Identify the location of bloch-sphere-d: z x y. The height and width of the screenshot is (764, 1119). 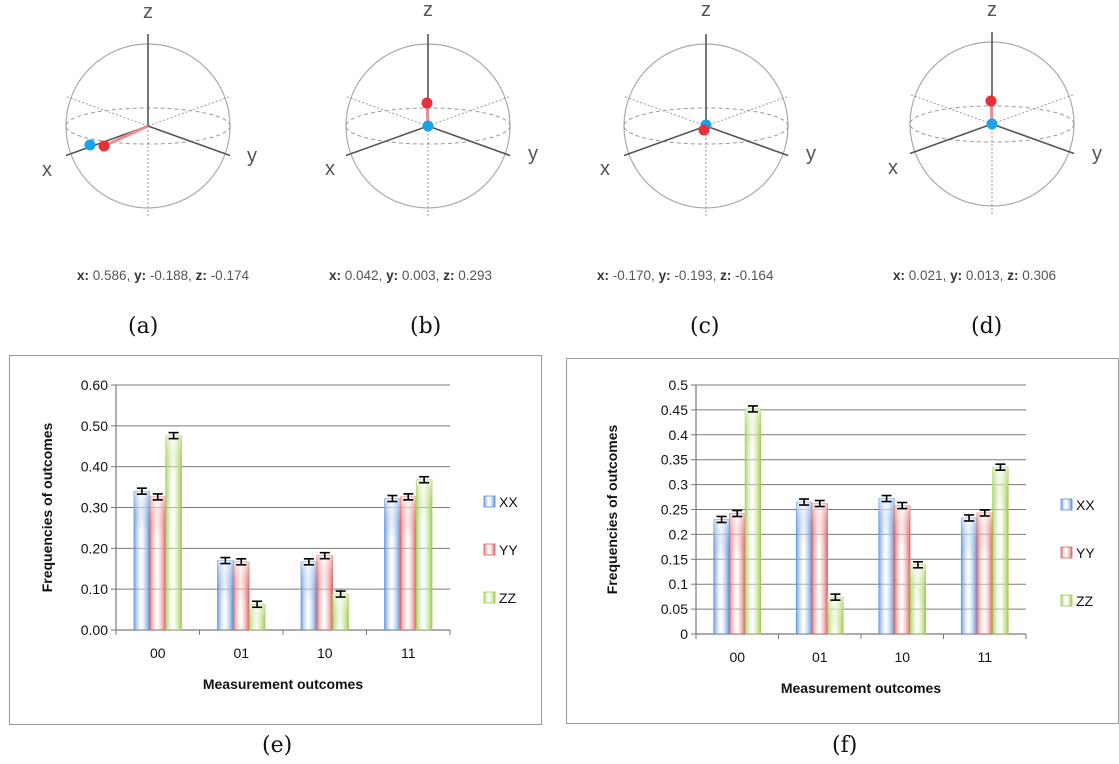
(995, 108).